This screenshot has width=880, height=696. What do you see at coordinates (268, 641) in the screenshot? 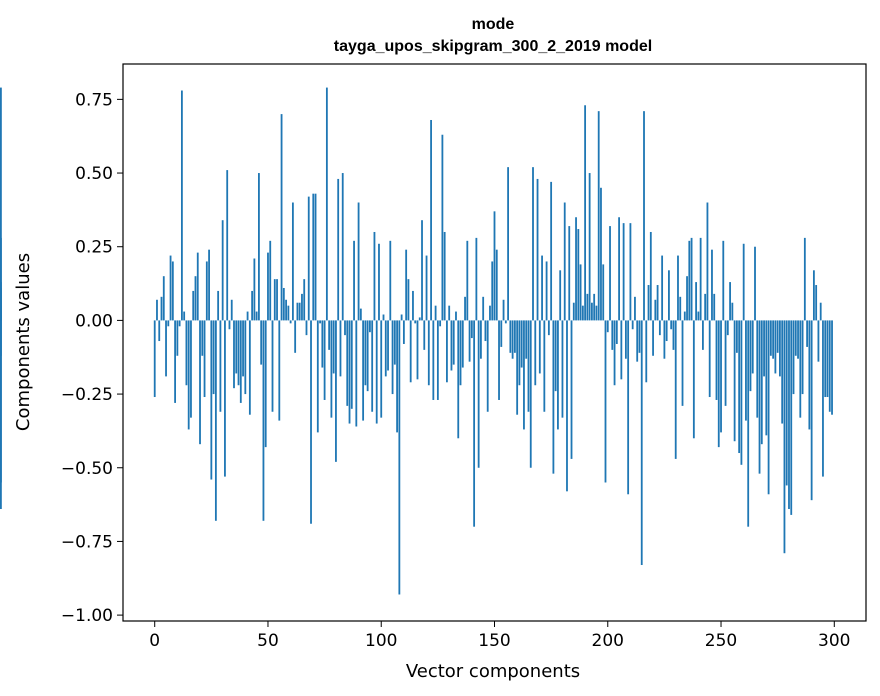
I see `x-tick-label: 50` at bounding box center [268, 641].